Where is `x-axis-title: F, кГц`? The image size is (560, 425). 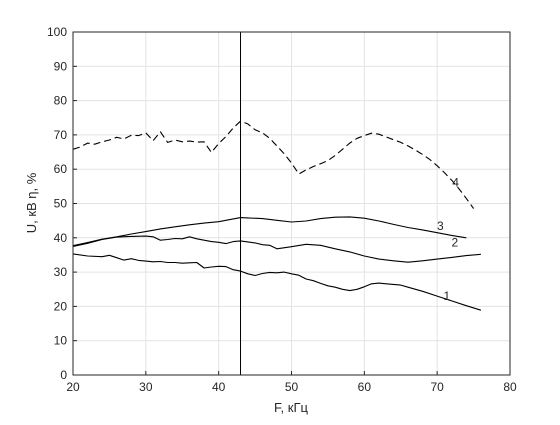 x-axis-title: F, кГц is located at coordinates (291, 407).